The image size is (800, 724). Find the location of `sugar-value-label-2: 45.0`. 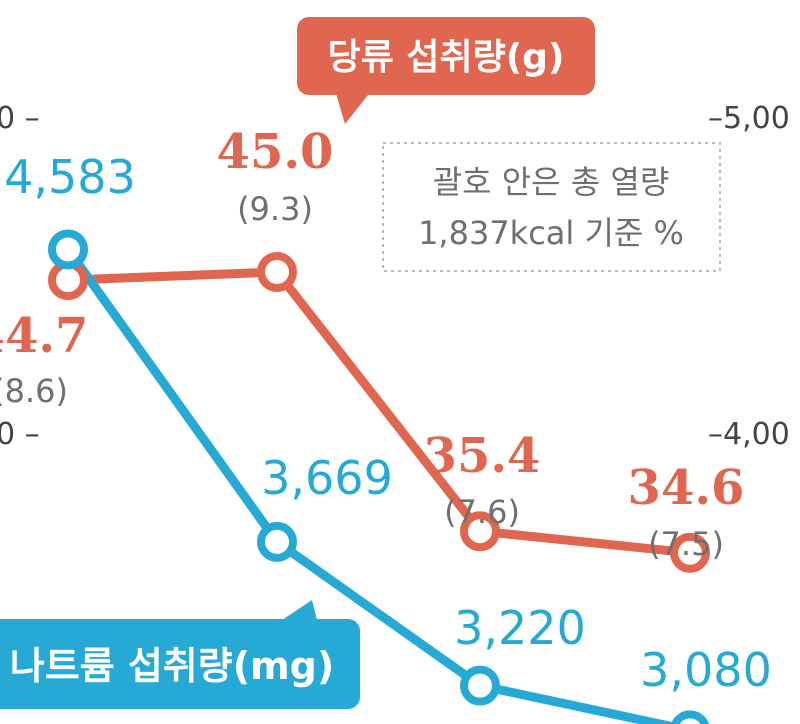

sugar-value-label-2: 45.0 is located at coordinates (275, 152).